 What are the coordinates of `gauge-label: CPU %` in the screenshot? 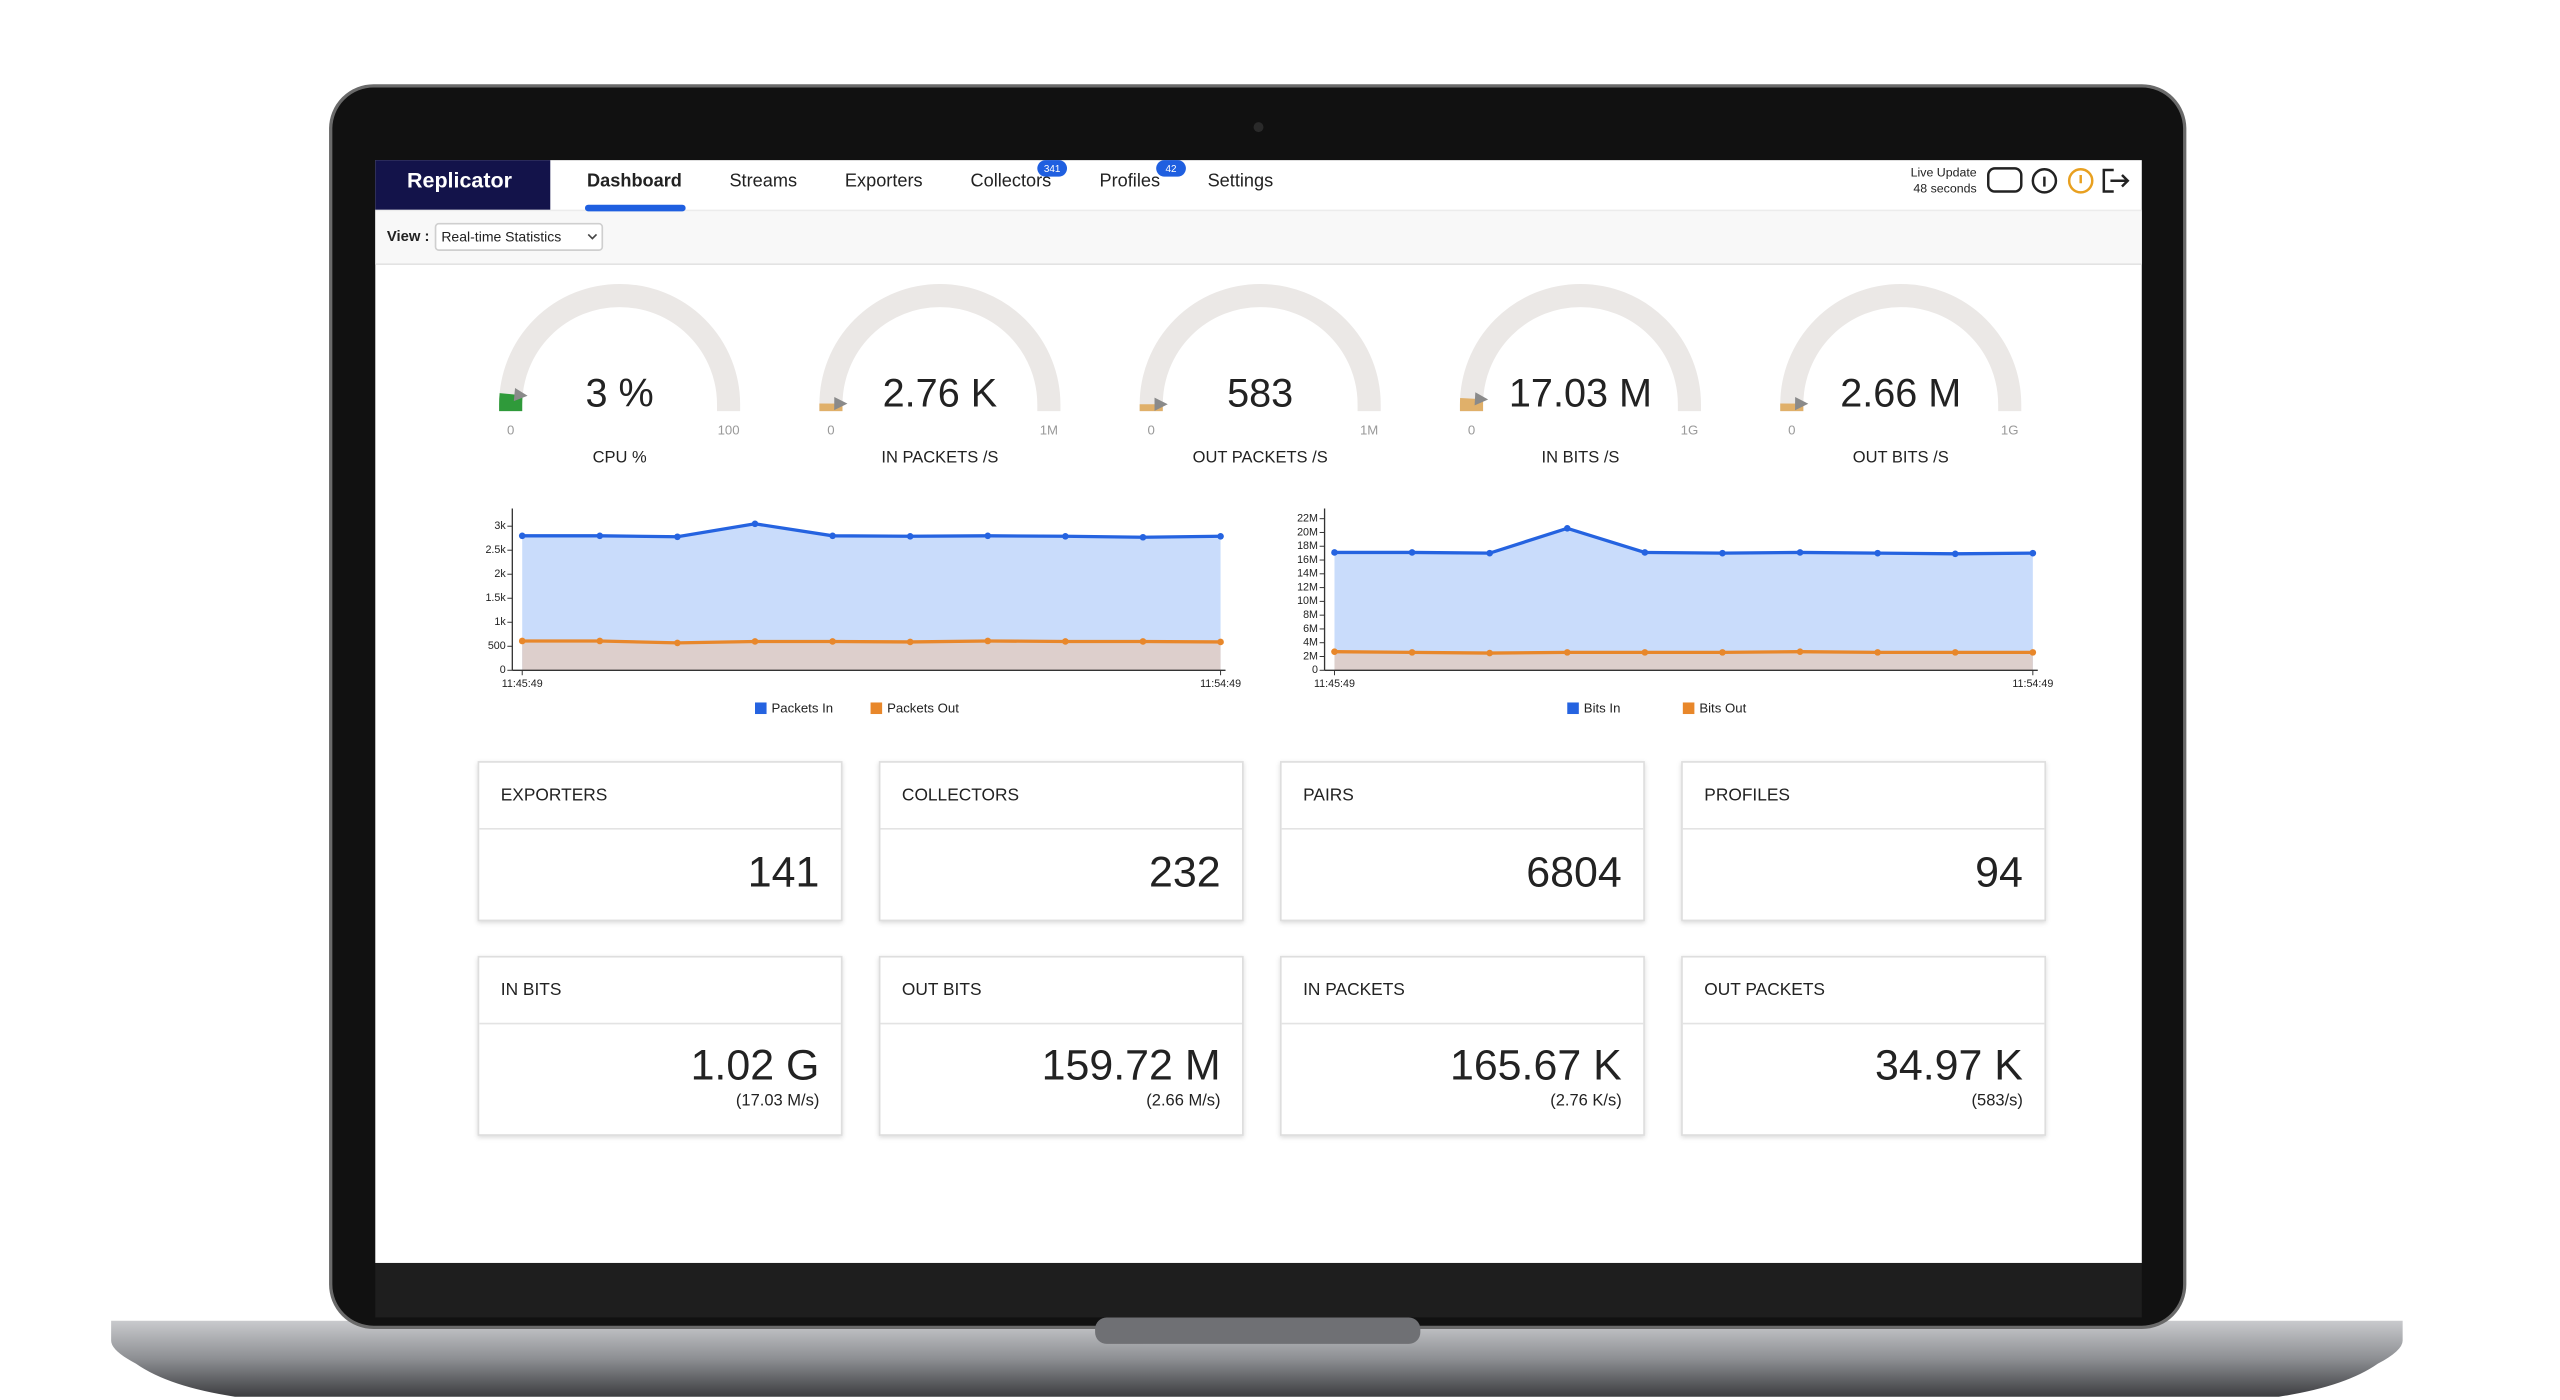 It's located at (620, 457).